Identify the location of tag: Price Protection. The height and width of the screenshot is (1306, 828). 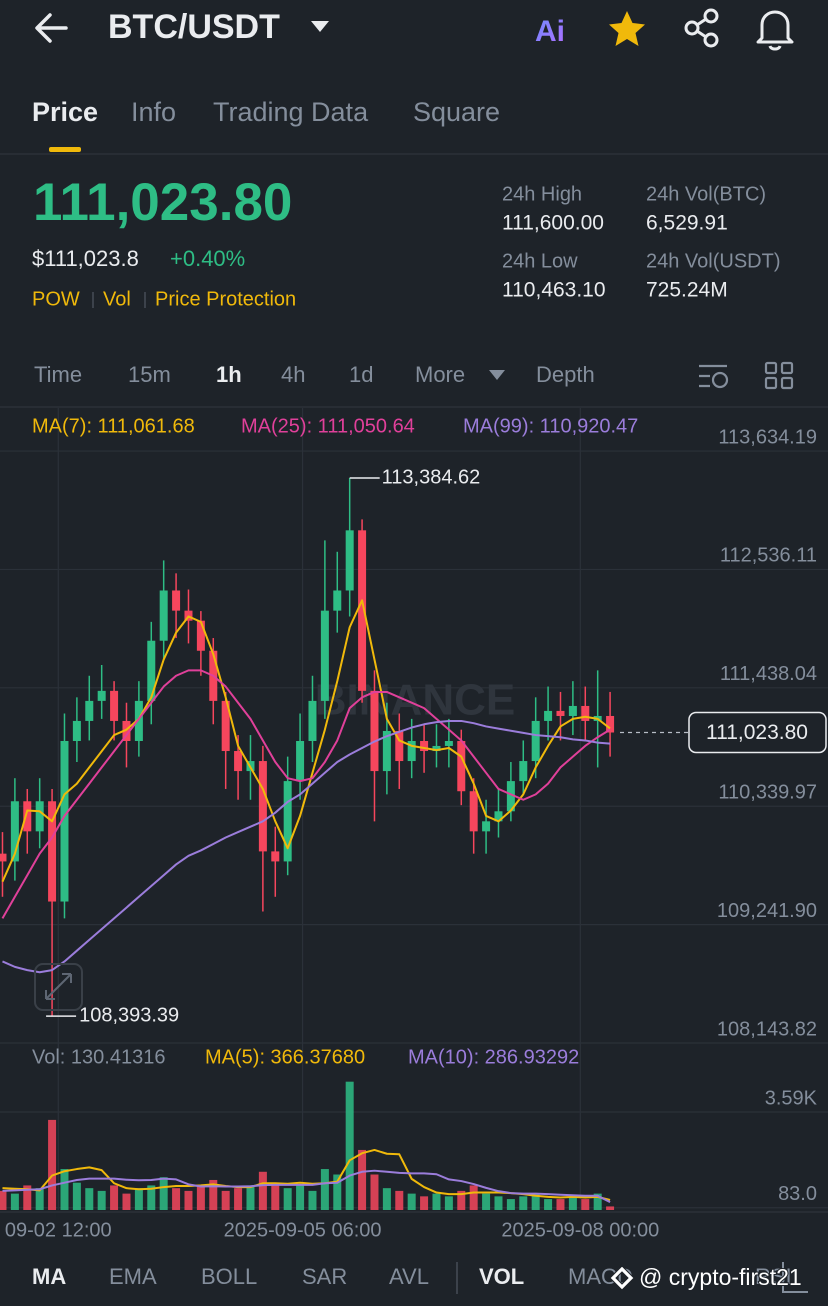
(225, 299).